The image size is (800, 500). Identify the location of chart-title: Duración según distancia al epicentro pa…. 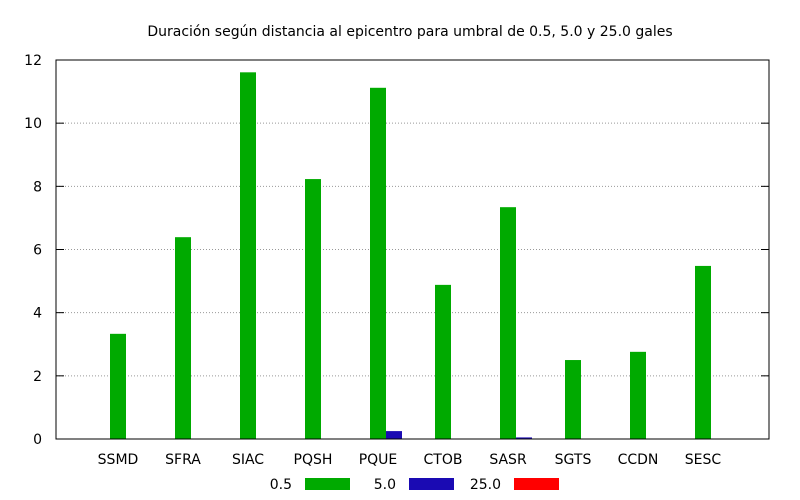
(409, 32).